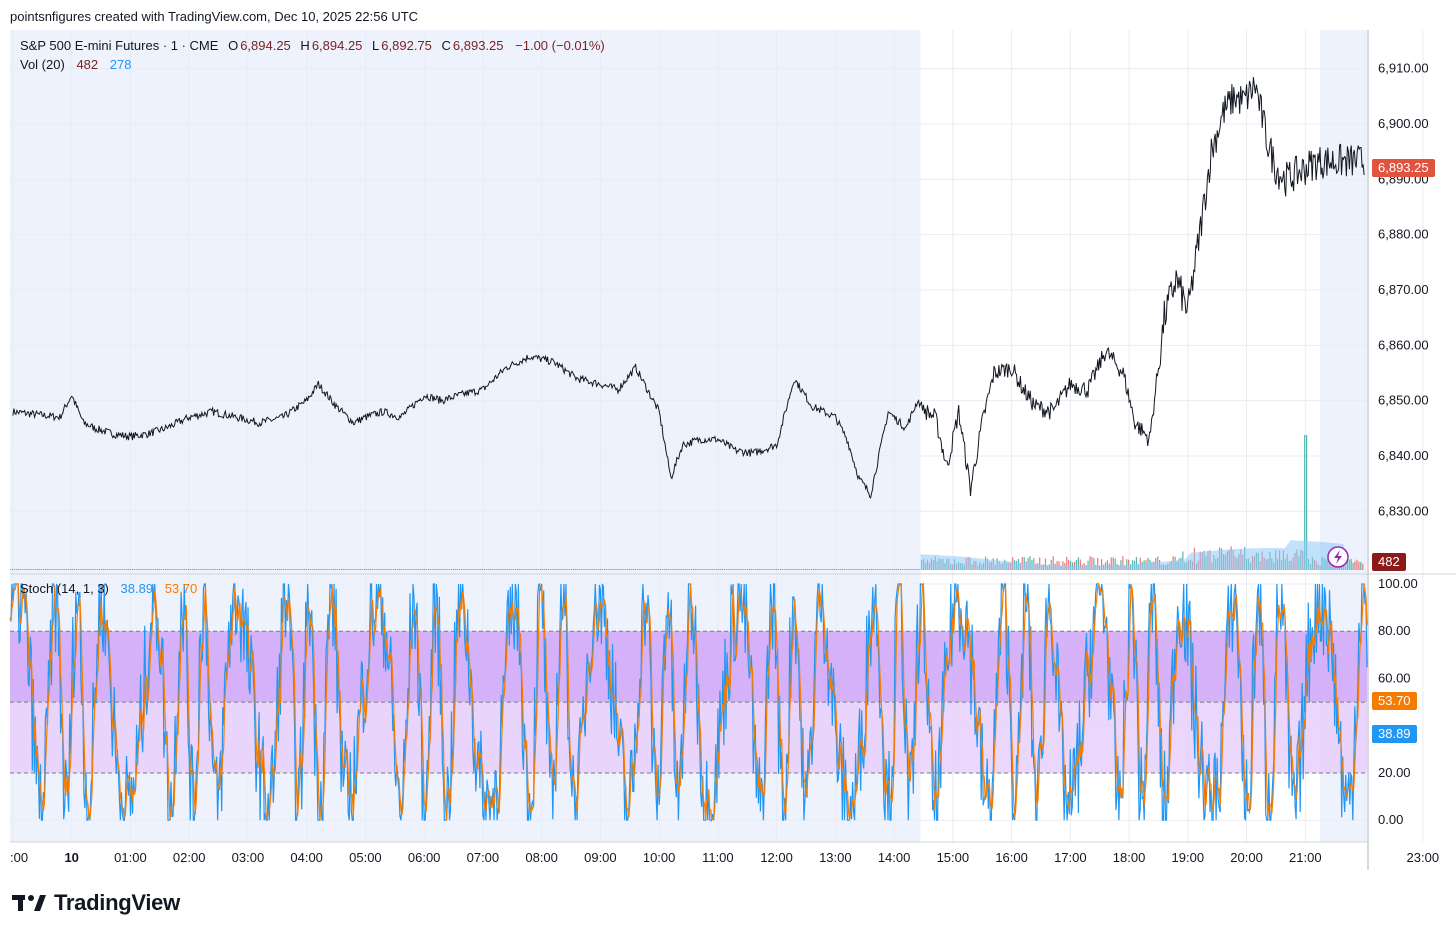 Image resolution: width=1456 pixels, height=937 pixels. What do you see at coordinates (137, 588) in the screenshot?
I see `stoch-k-value: 38.89` at bounding box center [137, 588].